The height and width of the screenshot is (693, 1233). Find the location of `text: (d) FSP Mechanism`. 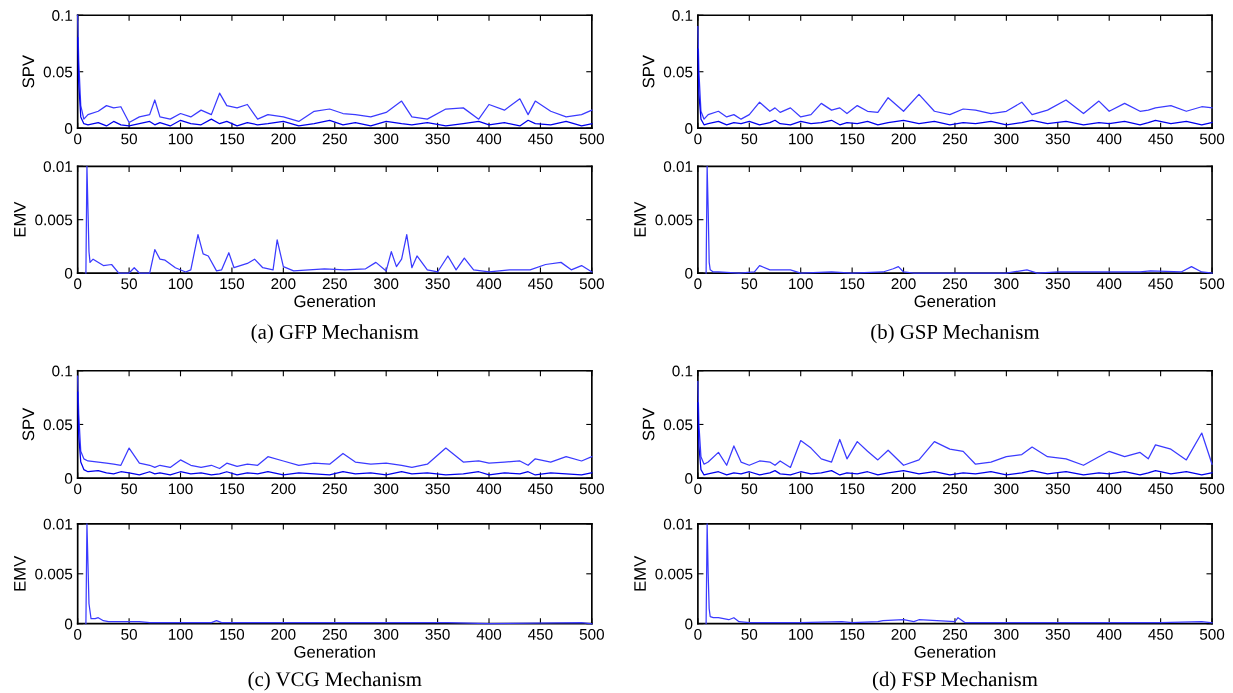

text: (d) FSP Mechanism is located at coordinates (955, 681).